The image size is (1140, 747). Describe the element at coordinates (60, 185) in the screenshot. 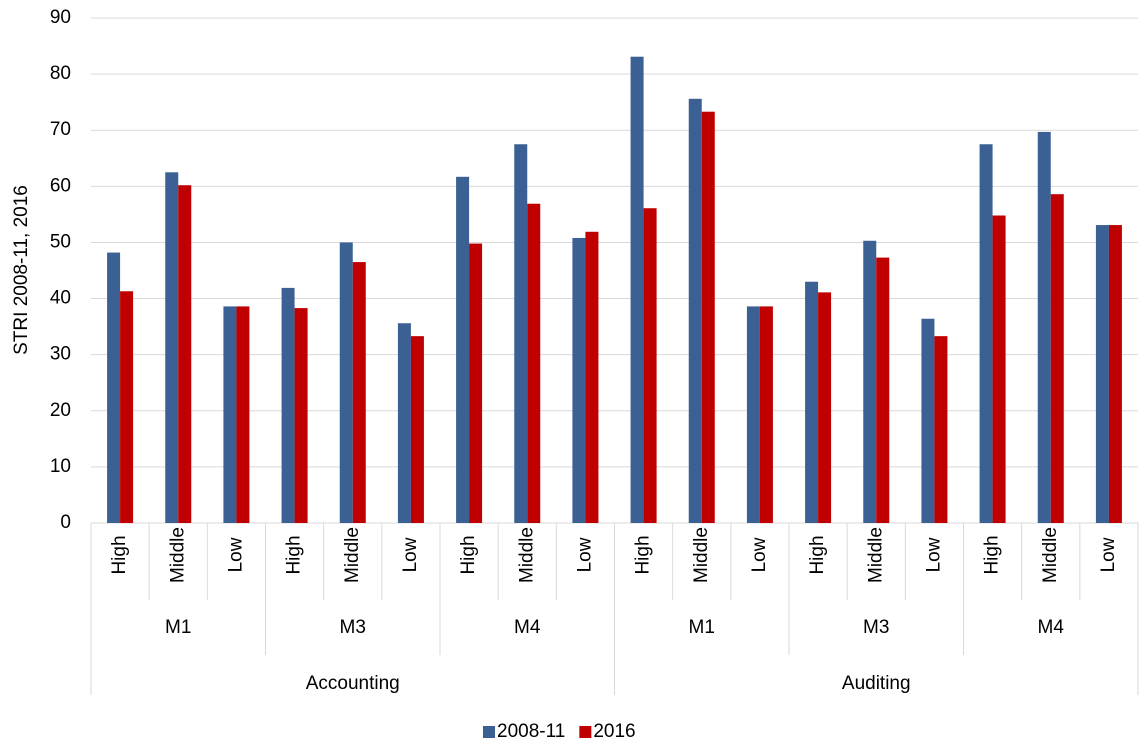

I see `y-tick-label: 60` at that location.